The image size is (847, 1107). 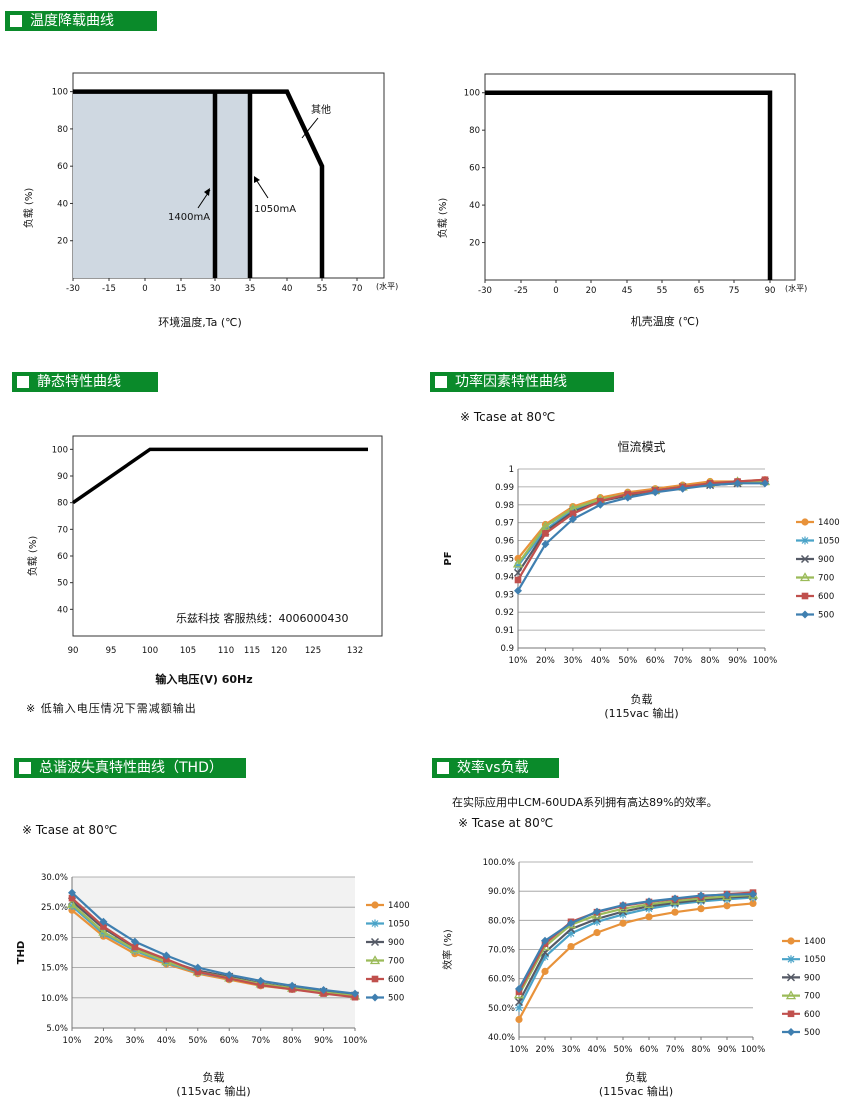 I want to click on y-tick-label: 40.0%, so click(x=501, y=1038).